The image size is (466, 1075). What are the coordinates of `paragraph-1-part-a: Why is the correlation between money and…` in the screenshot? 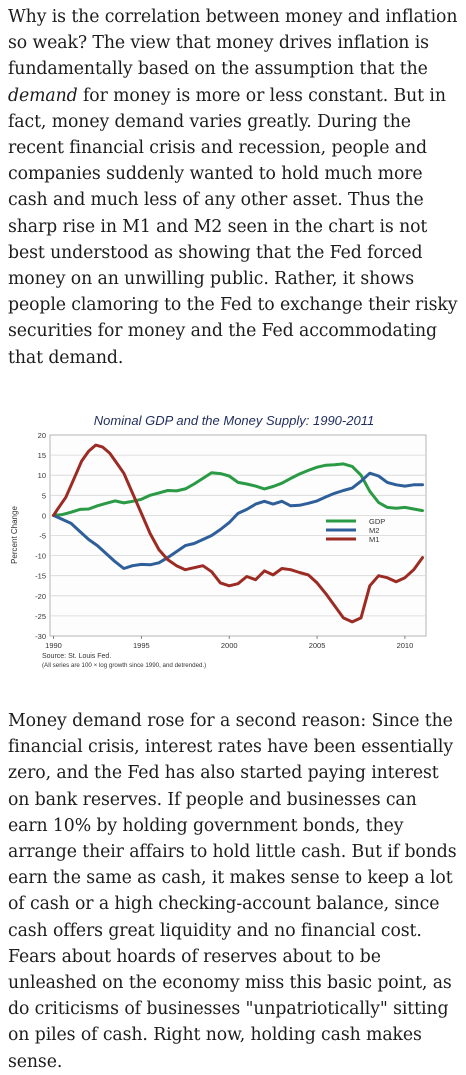 It's located at (233, 43).